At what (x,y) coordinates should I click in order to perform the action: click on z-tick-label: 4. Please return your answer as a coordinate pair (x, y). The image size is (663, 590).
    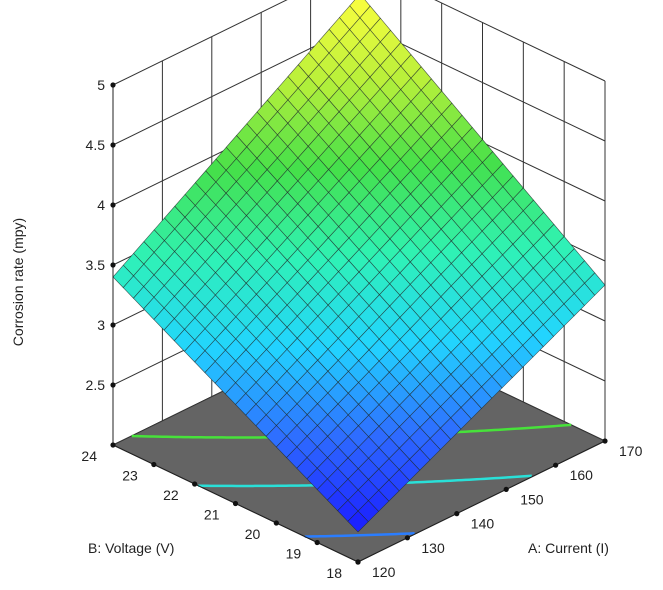
    Looking at the image, I should click on (101, 205).